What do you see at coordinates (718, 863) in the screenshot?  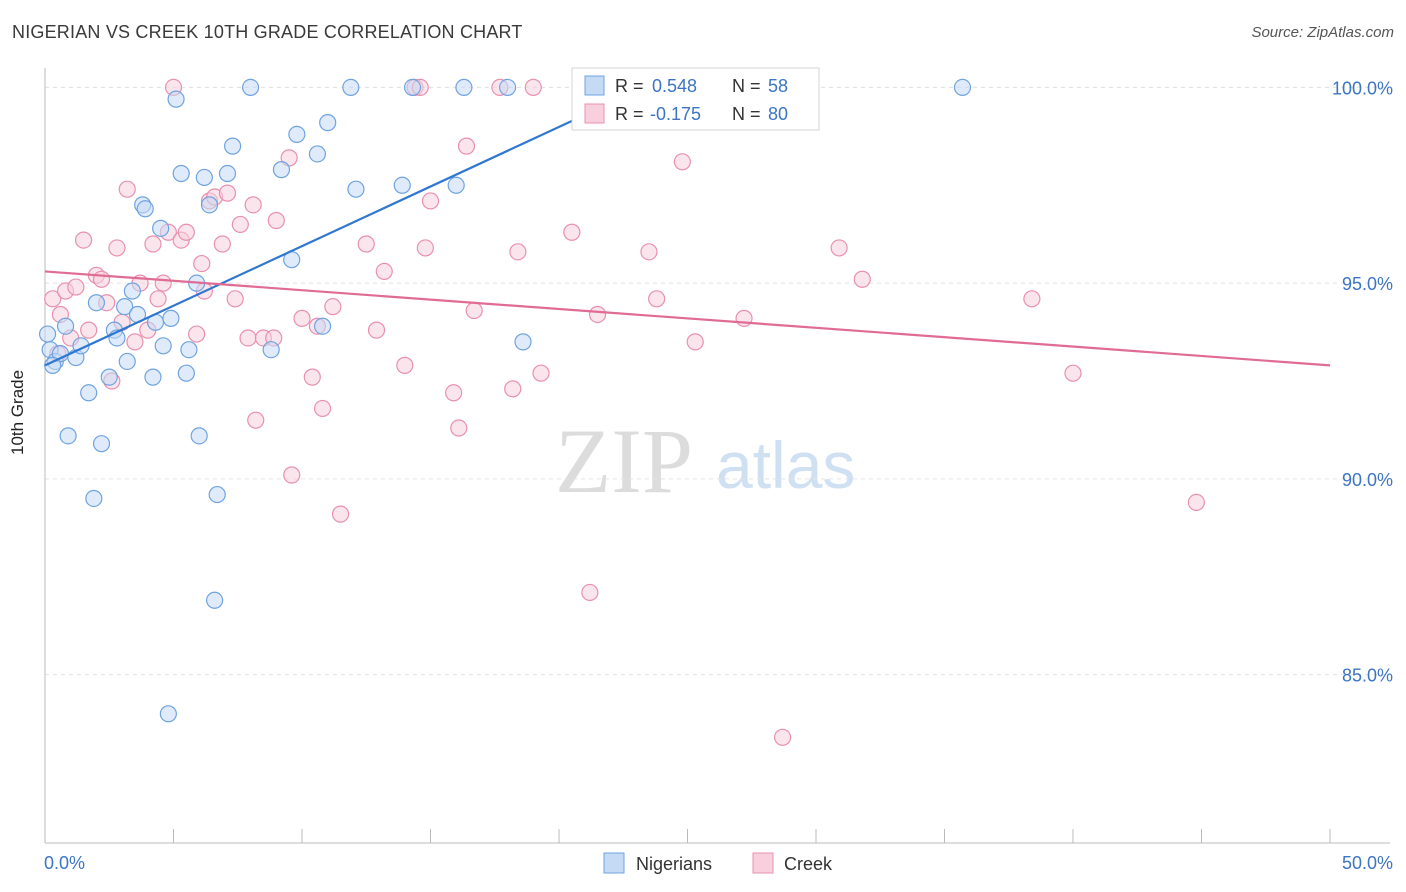 I see `bottom-legend: Nigerians Creek` at bounding box center [718, 863].